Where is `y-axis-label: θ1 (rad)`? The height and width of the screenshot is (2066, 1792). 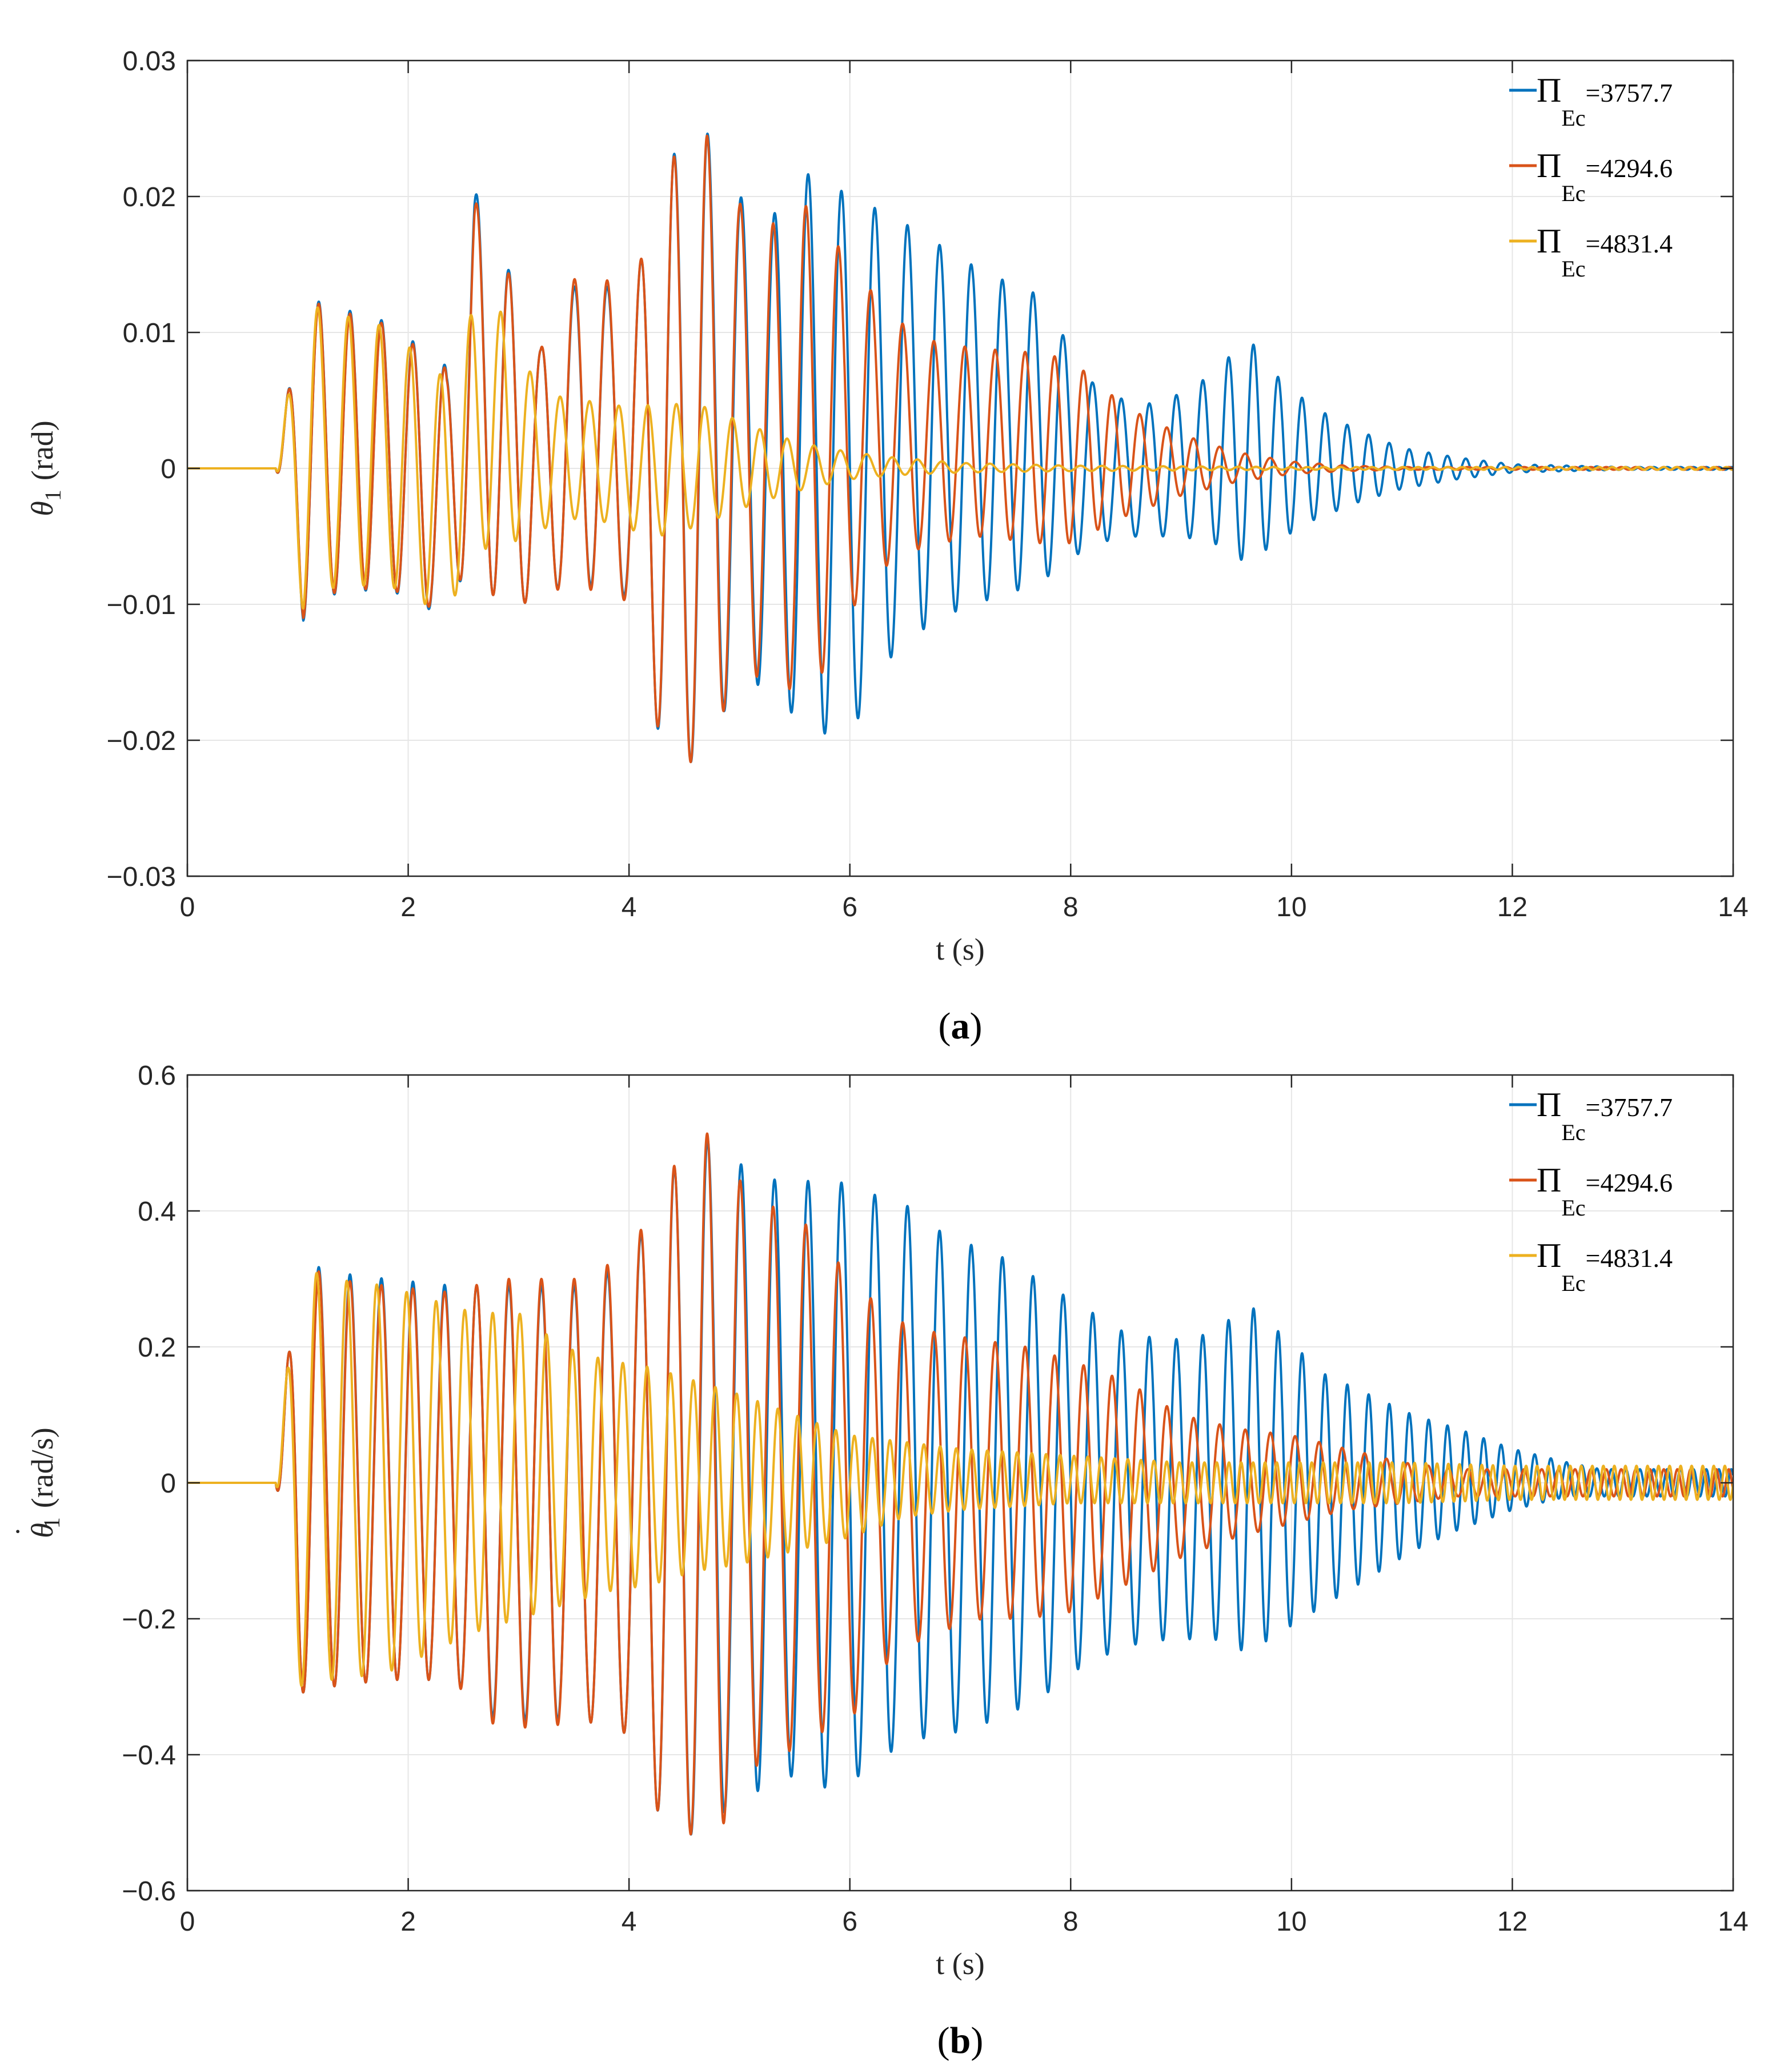 y-axis-label: θ1 (rad) is located at coordinates (46, 468).